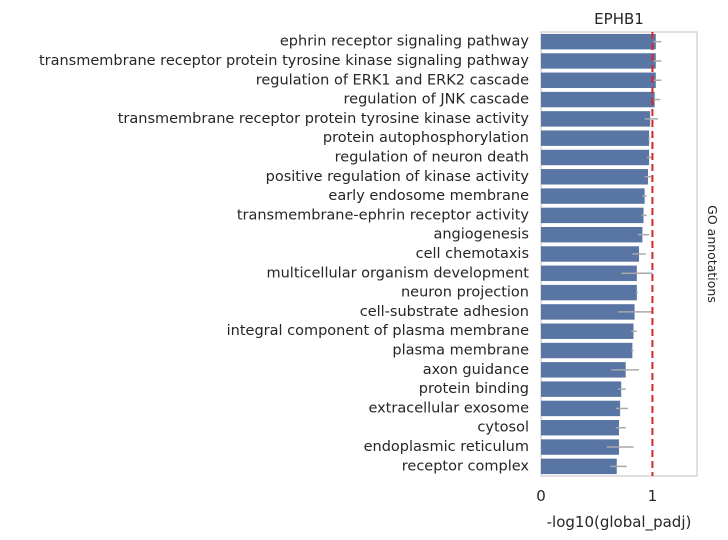 This screenshot has height=540, width=728. I want to click on category-label: regulation of neuron death, so click(432, 157).